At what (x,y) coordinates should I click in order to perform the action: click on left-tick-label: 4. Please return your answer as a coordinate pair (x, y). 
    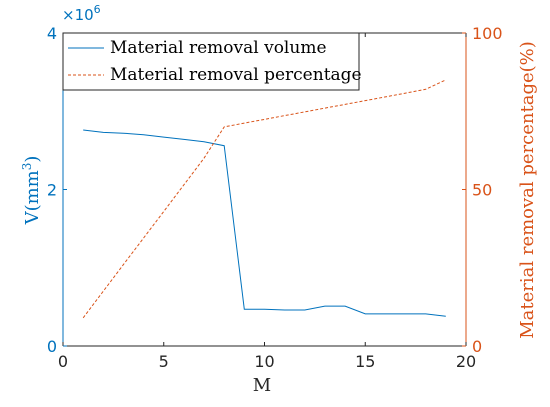
    Looking at the image, I should click on (52, 33).